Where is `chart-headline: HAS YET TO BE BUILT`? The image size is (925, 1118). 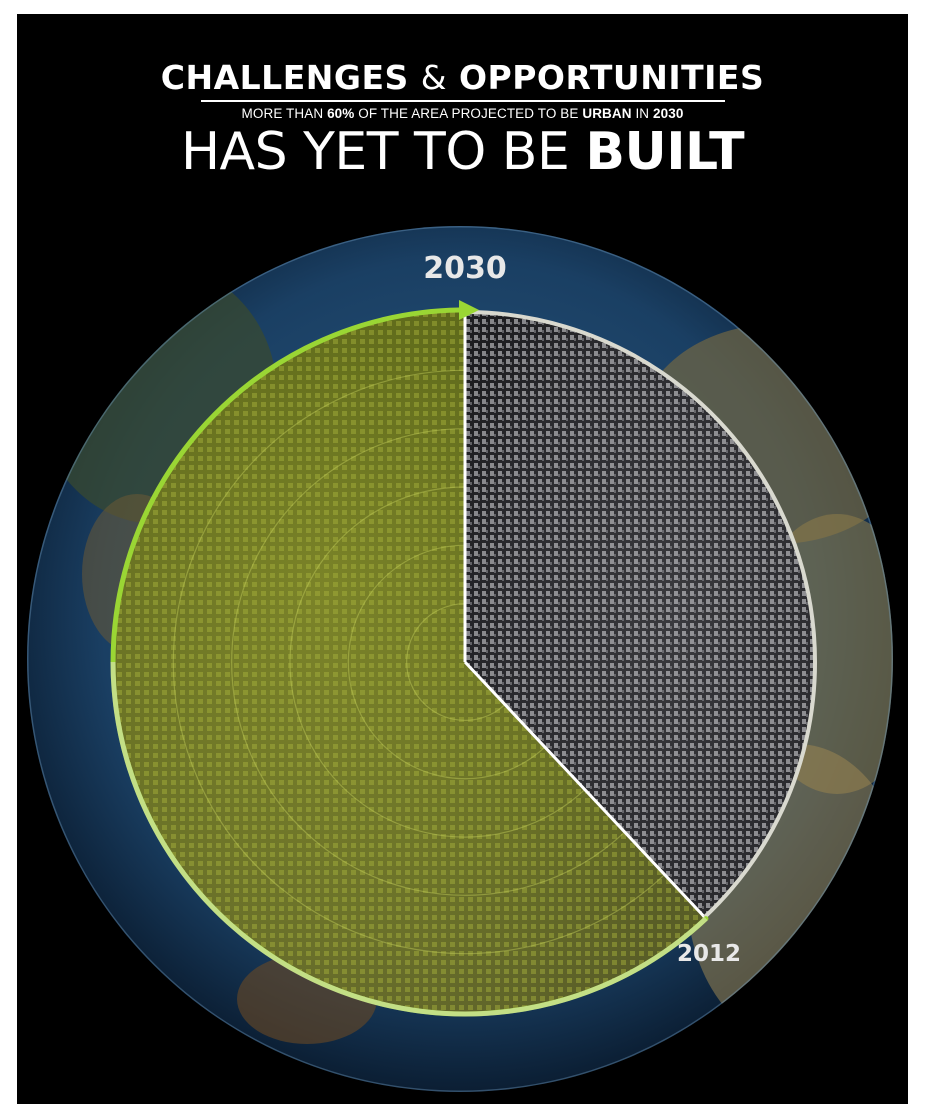 chart-headline: HAS YET TO BE BUILT is located at coordinates (462, 152).